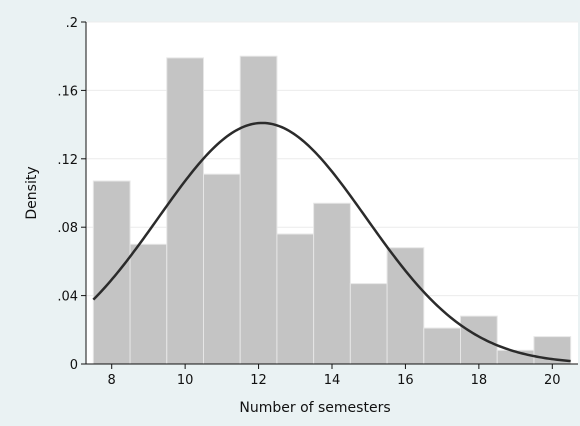 The height and width of the screenshot is (426, 580). What do you see at coordinates (32, 192) in the screenshot?
I see `y-axis-label: Density` at bounding box center [32, 192].